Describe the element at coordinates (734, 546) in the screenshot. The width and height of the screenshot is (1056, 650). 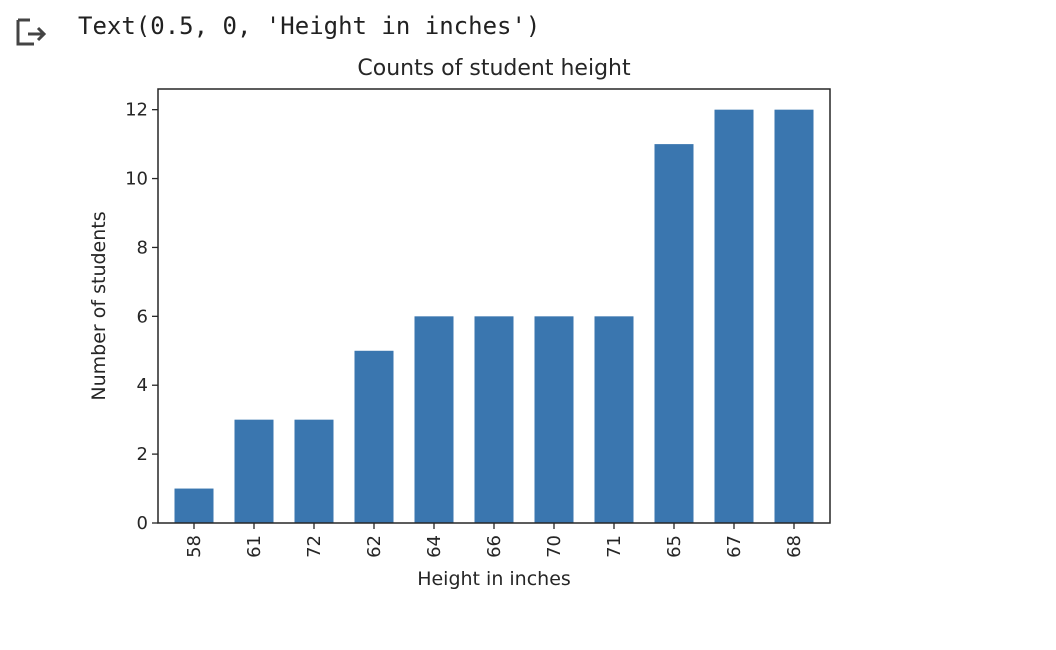
I see `x-tick-label: 67` at that location.